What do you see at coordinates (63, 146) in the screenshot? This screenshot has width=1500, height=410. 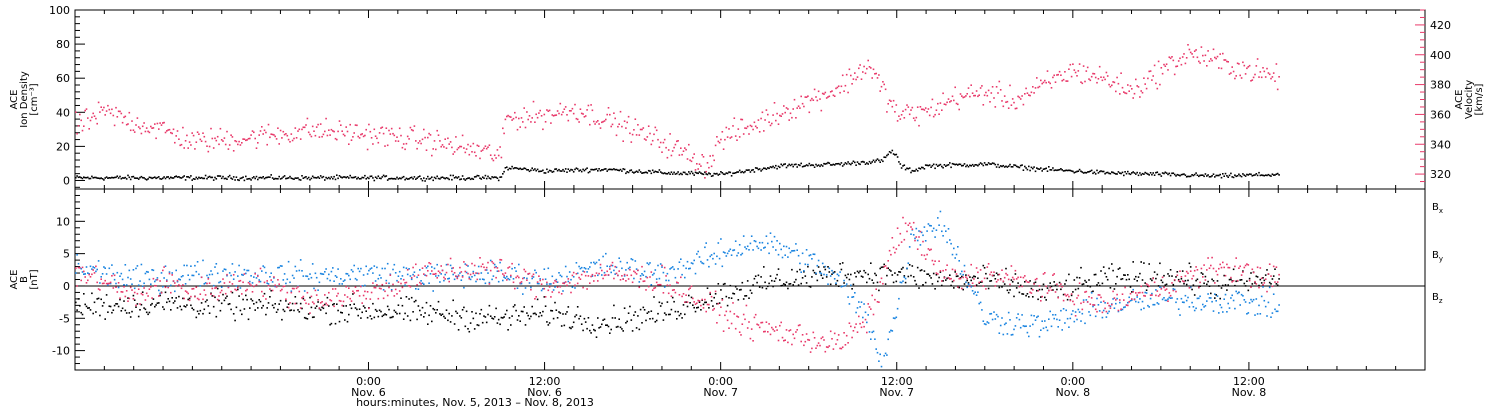 I see `left-tick-label: 20` at bounding box center [63, 146].